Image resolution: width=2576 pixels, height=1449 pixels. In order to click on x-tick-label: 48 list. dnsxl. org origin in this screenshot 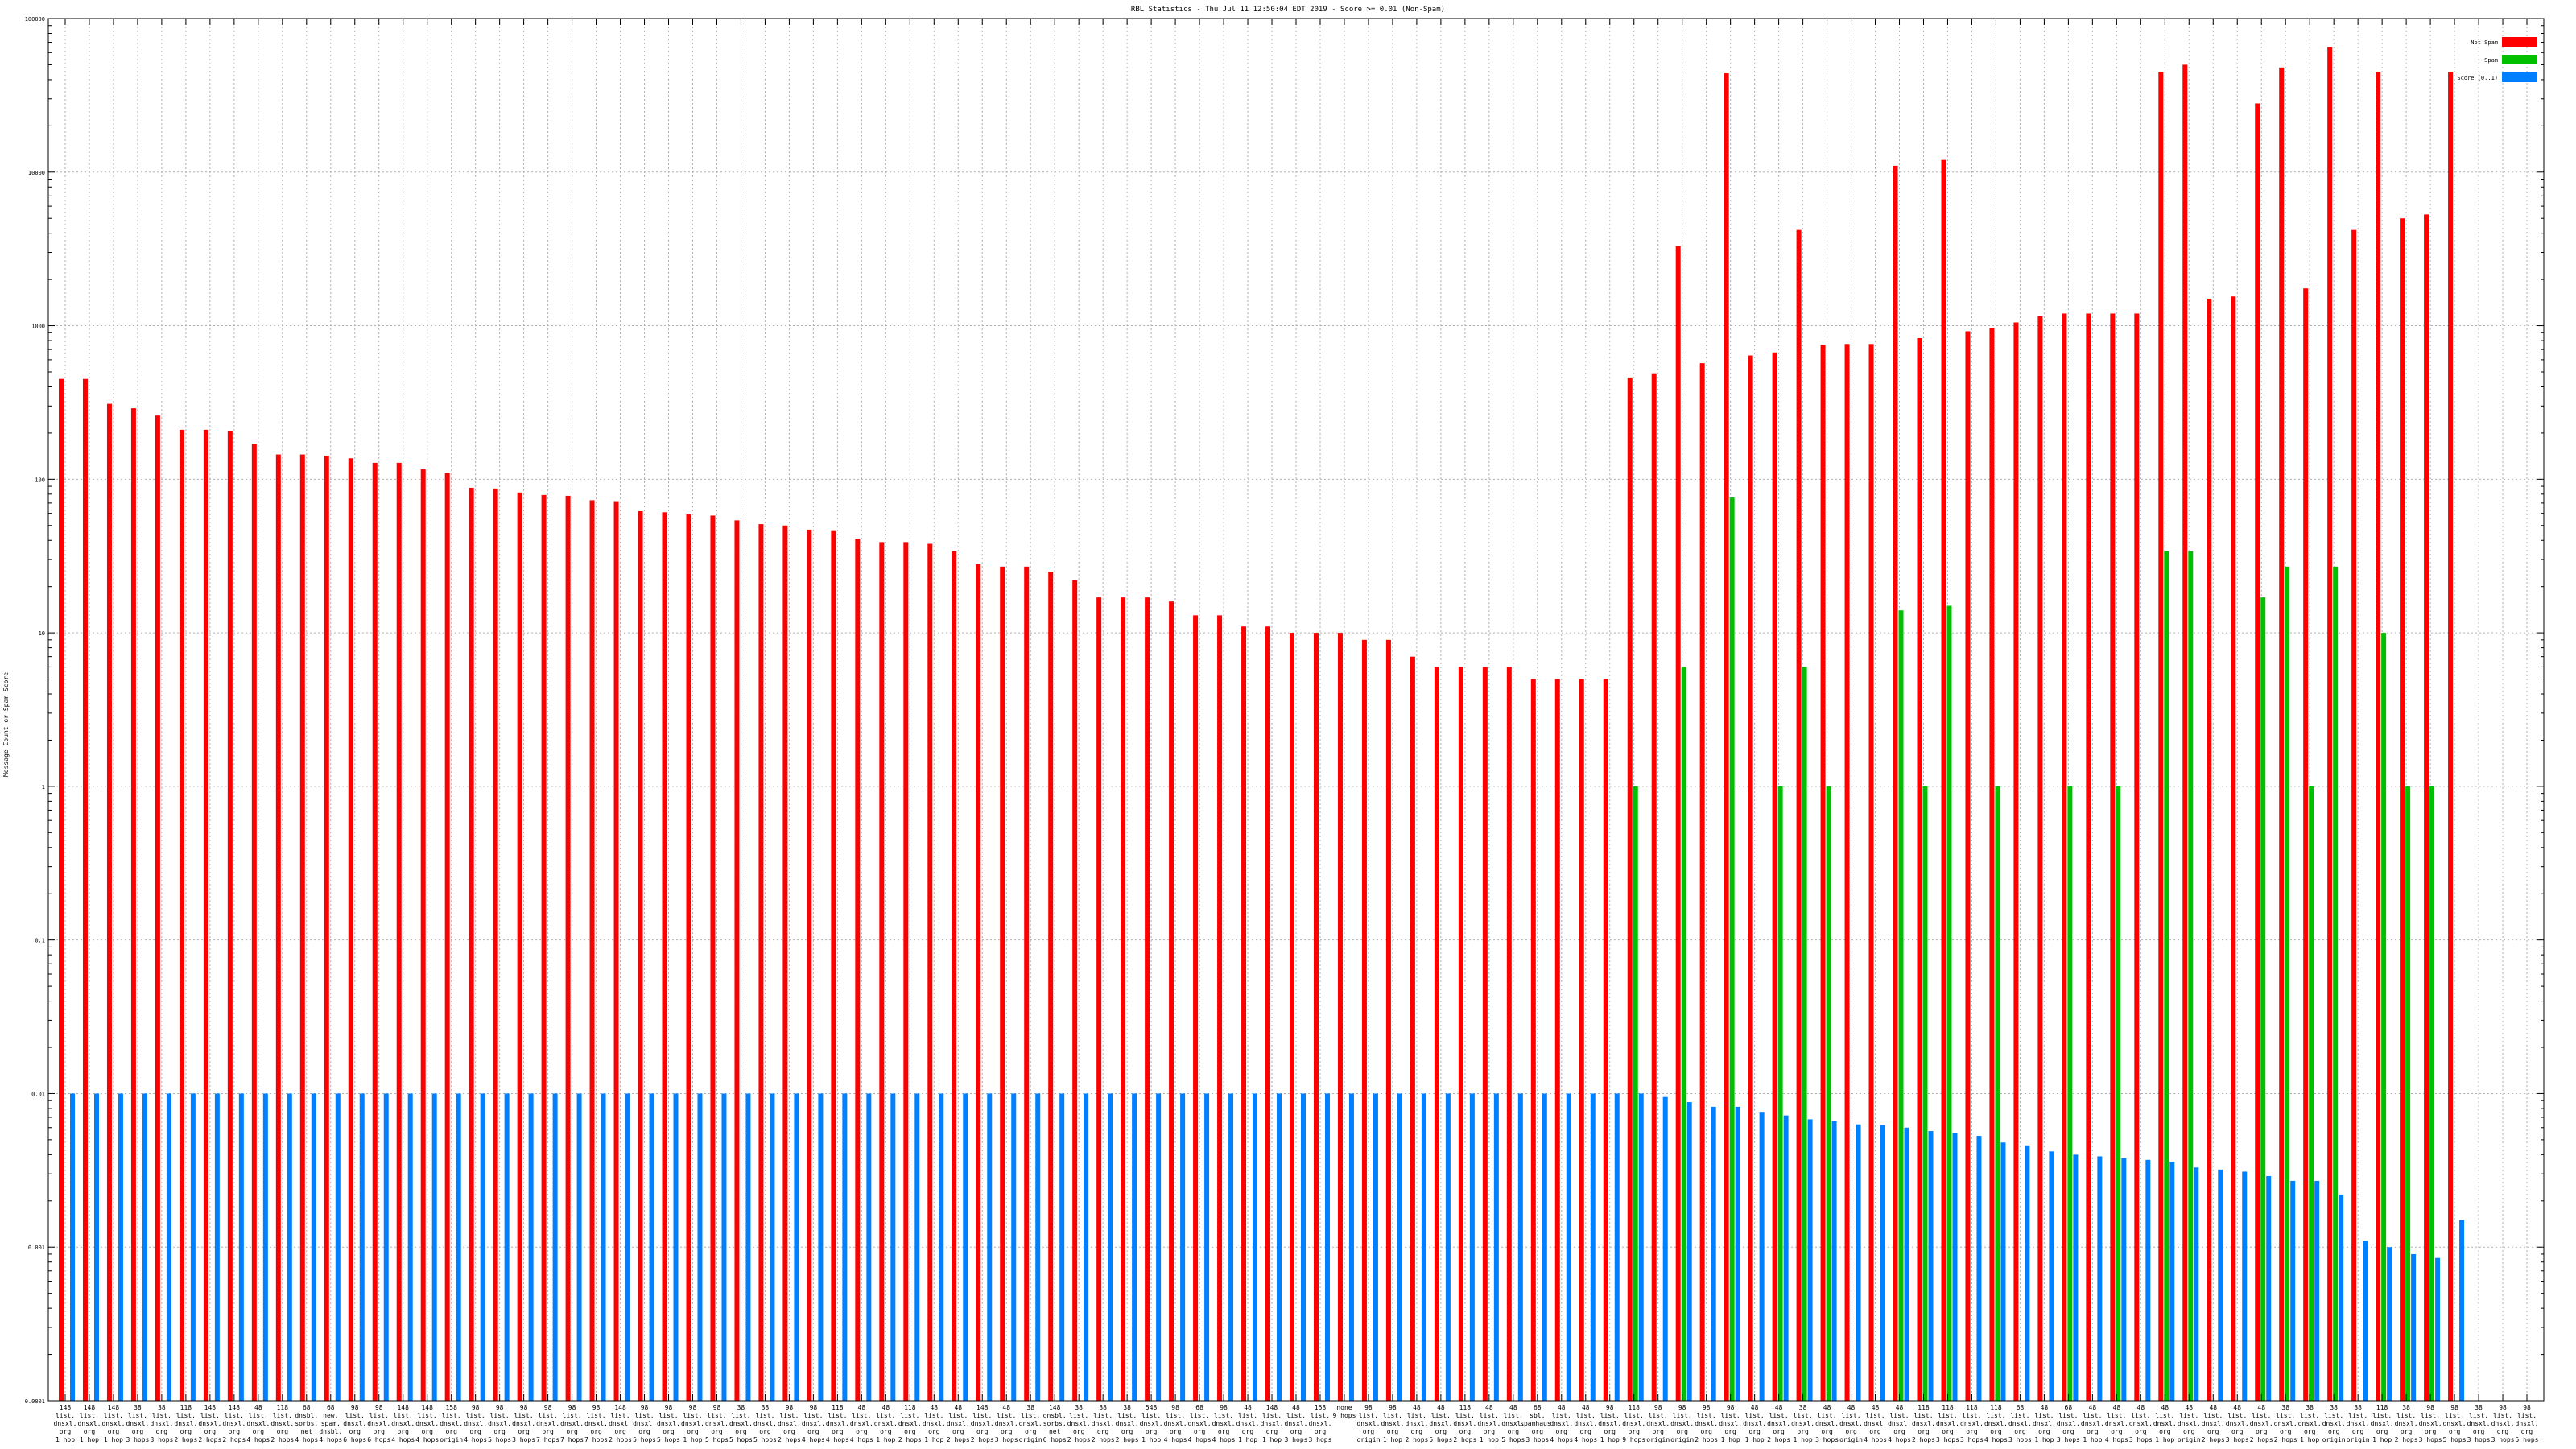, I will do `click(2189, 1423)`.